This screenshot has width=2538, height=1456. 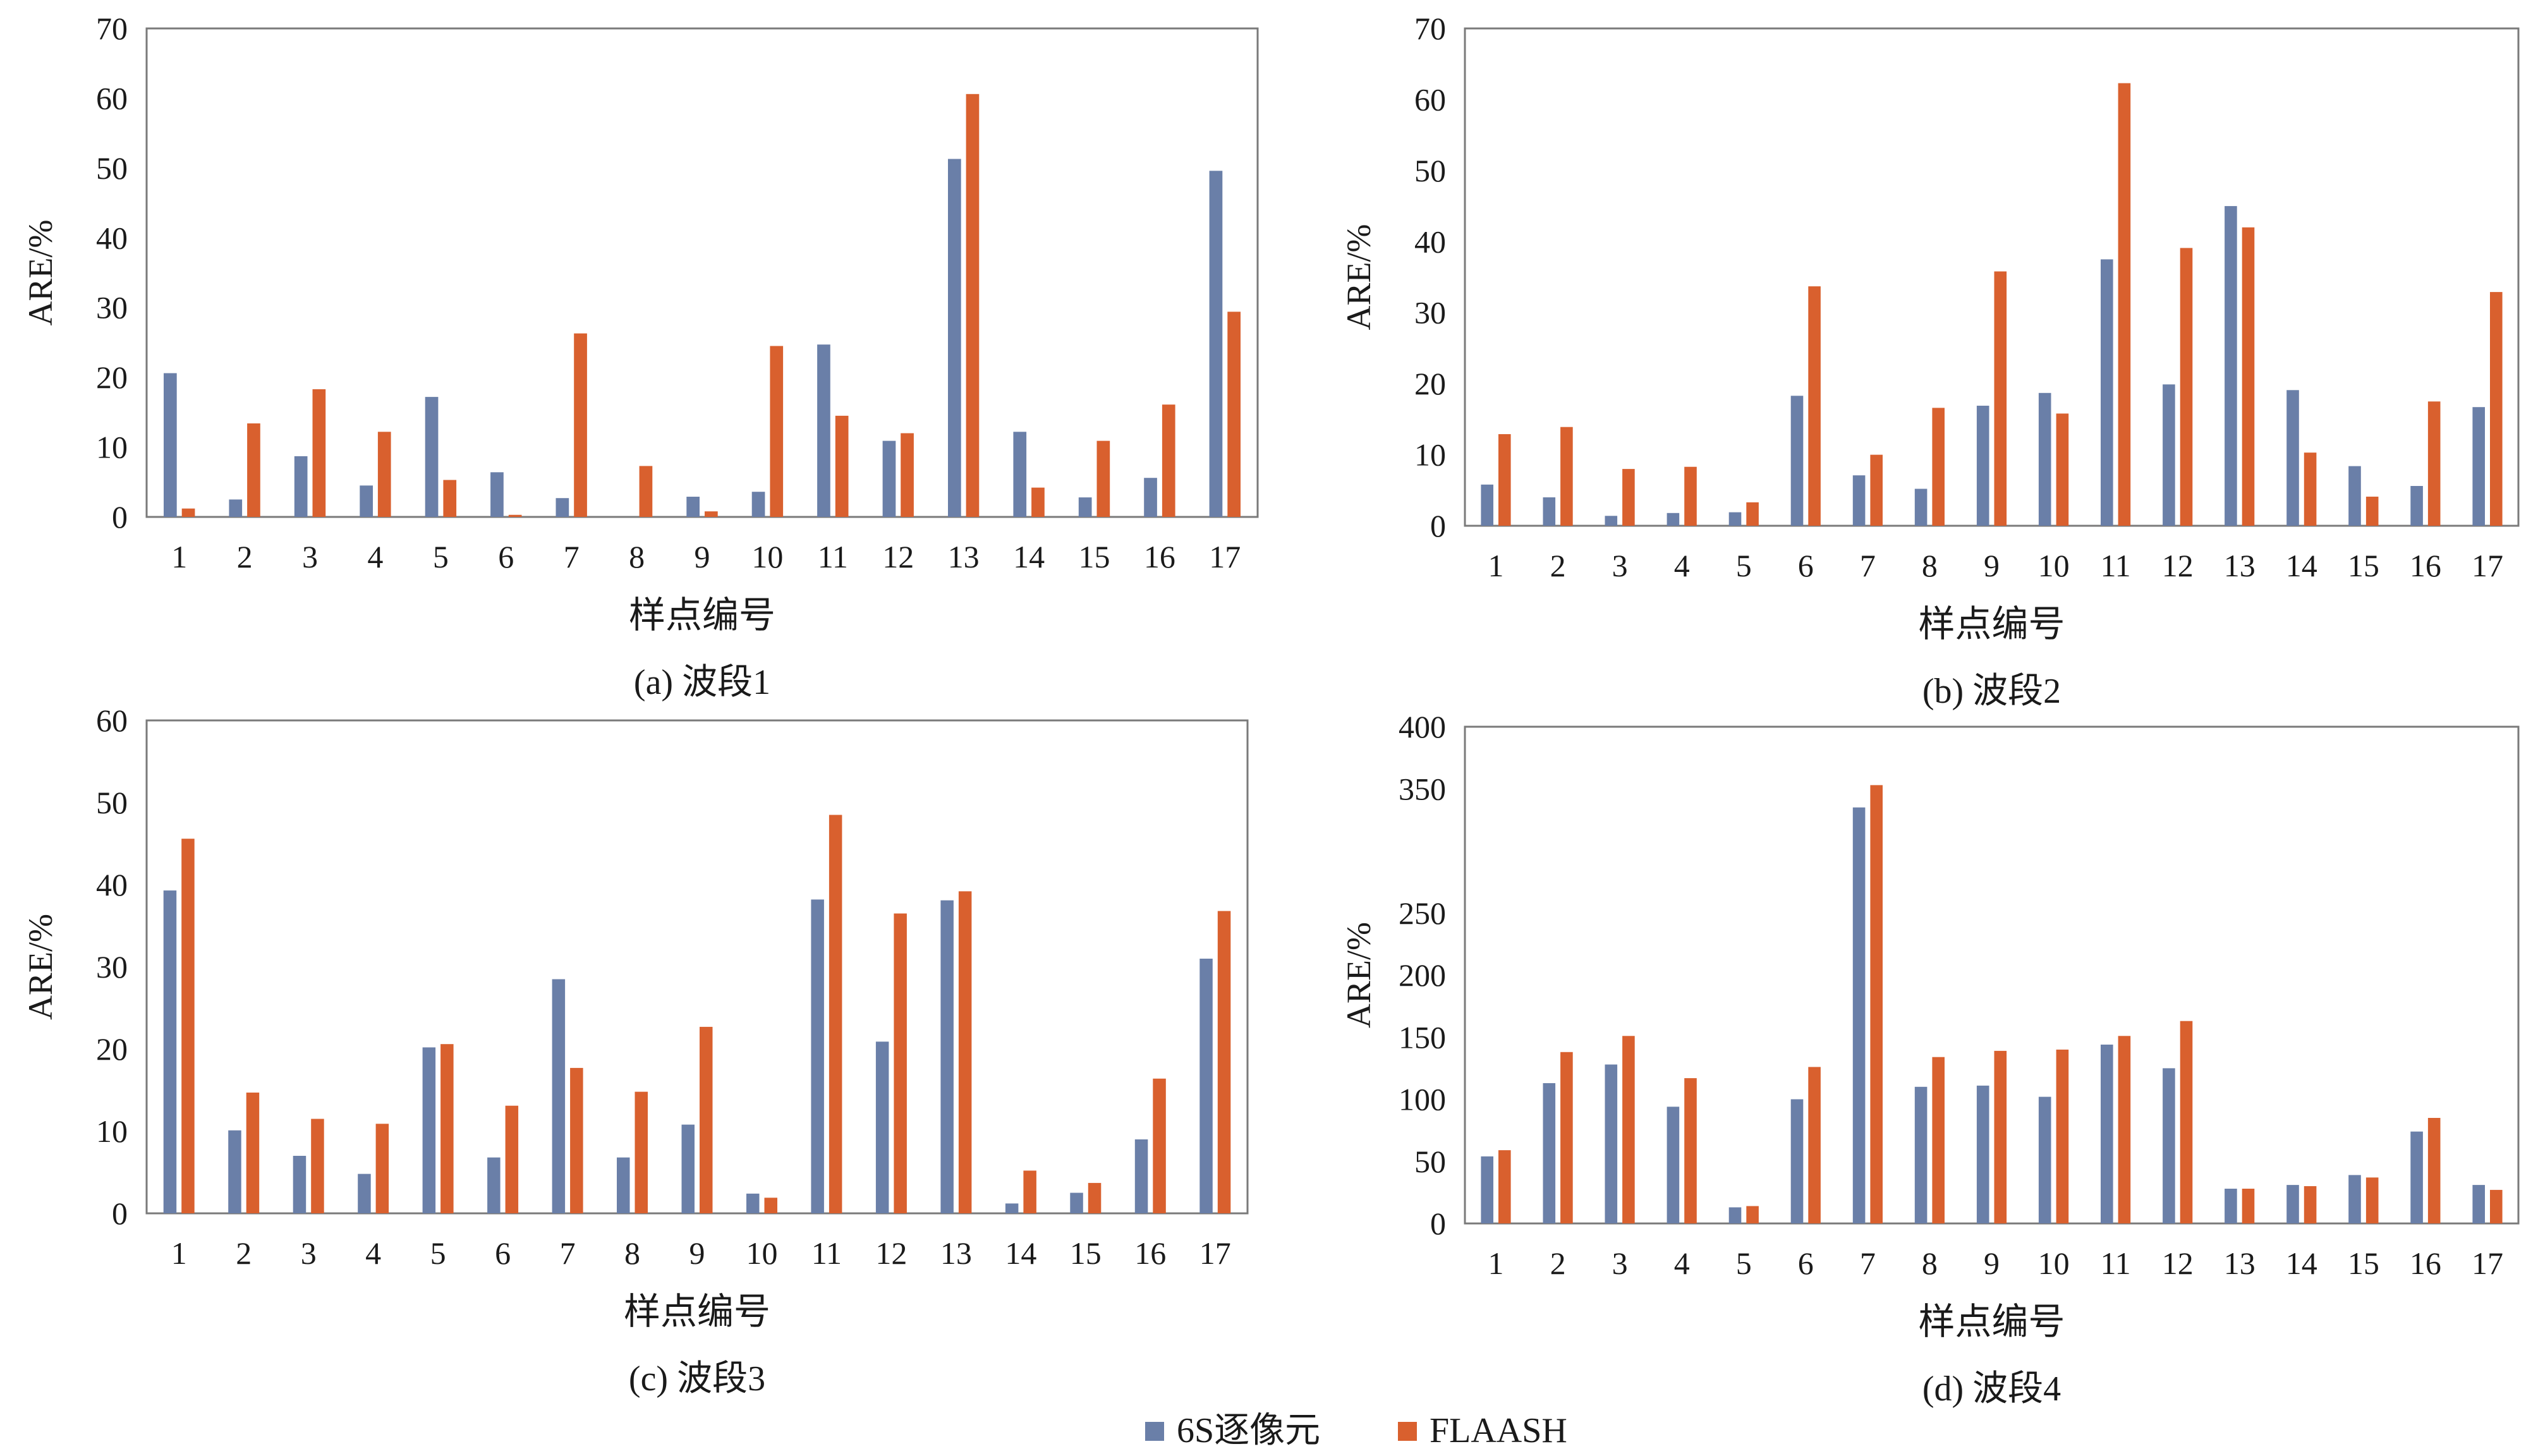 What do you see at coordinates (2054, 565) in the screenshot?
I see `x-tick-label: 10` at bounding box center [2054, 565].